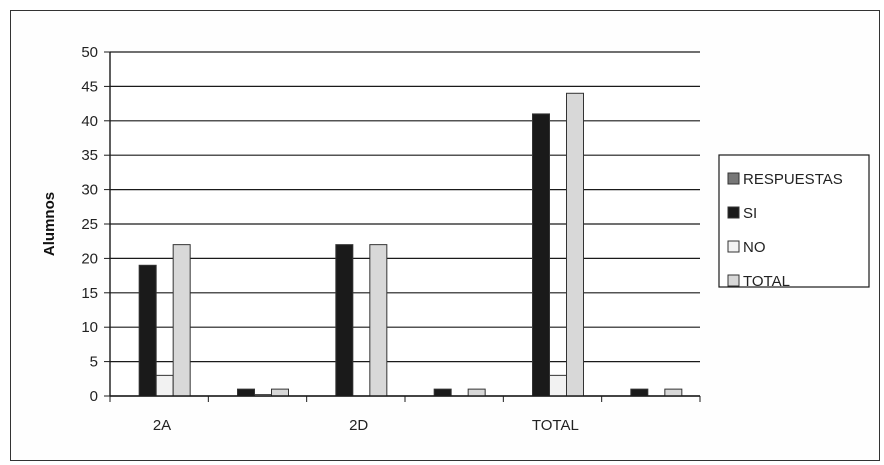 The width and height of the screenshot is (884, 465). What do you see at coordinates (754, 247) in the screenshot?
I see `legend-label: NO` at bounding box center [754, 247].